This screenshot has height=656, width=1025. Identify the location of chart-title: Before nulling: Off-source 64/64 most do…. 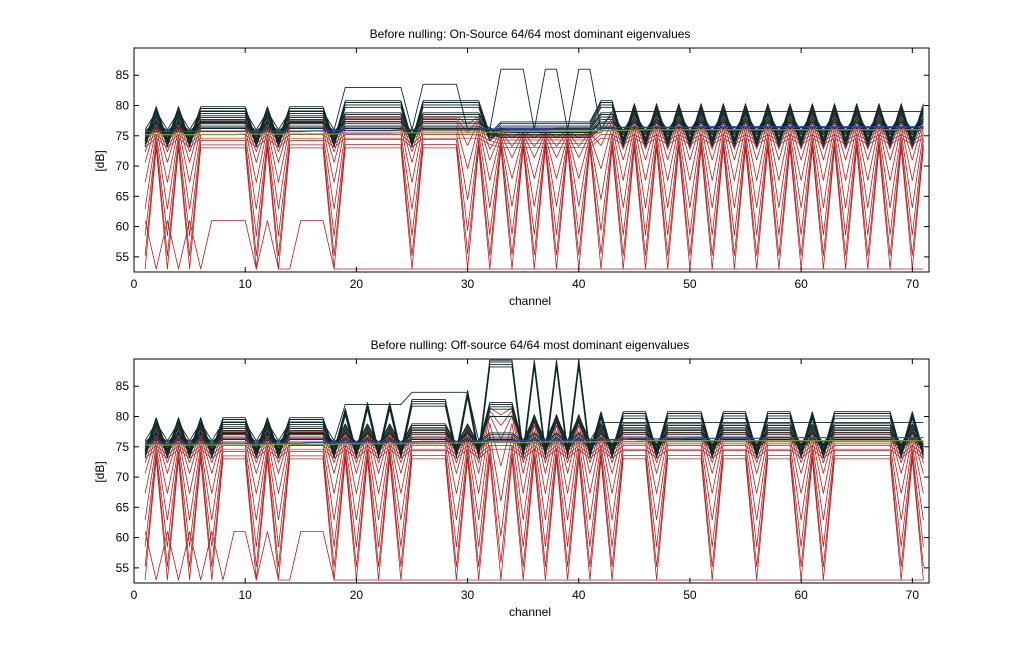
(530, 345).